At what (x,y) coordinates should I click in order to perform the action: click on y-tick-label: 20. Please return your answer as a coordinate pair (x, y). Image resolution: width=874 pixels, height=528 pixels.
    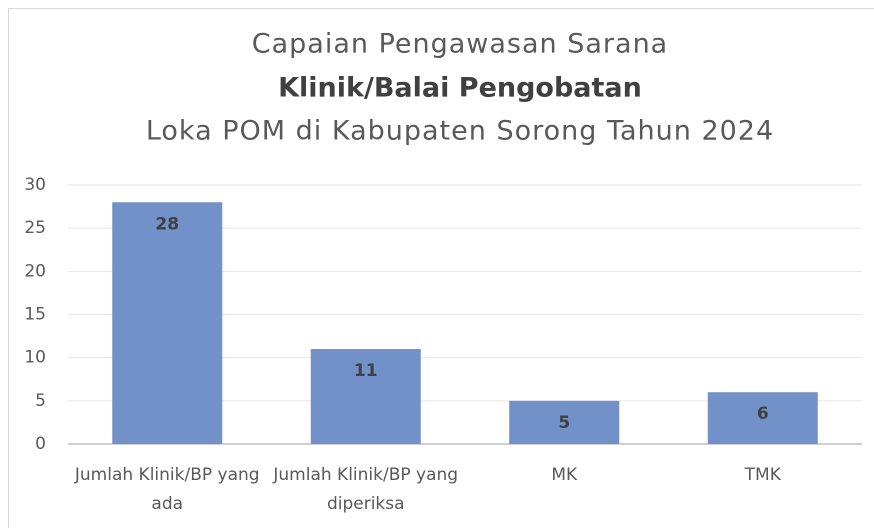
    Looking at the image, I should click on (35, 271).